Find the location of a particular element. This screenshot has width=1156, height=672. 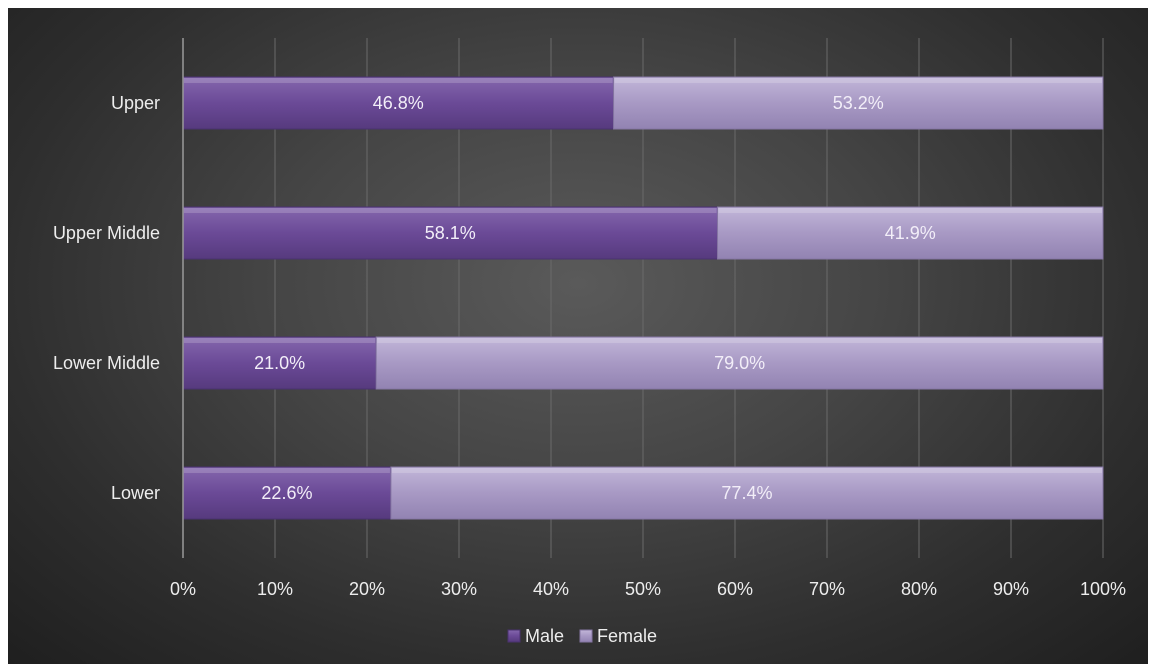

x-tick-label: 10% is located at coordinates (275, 589).